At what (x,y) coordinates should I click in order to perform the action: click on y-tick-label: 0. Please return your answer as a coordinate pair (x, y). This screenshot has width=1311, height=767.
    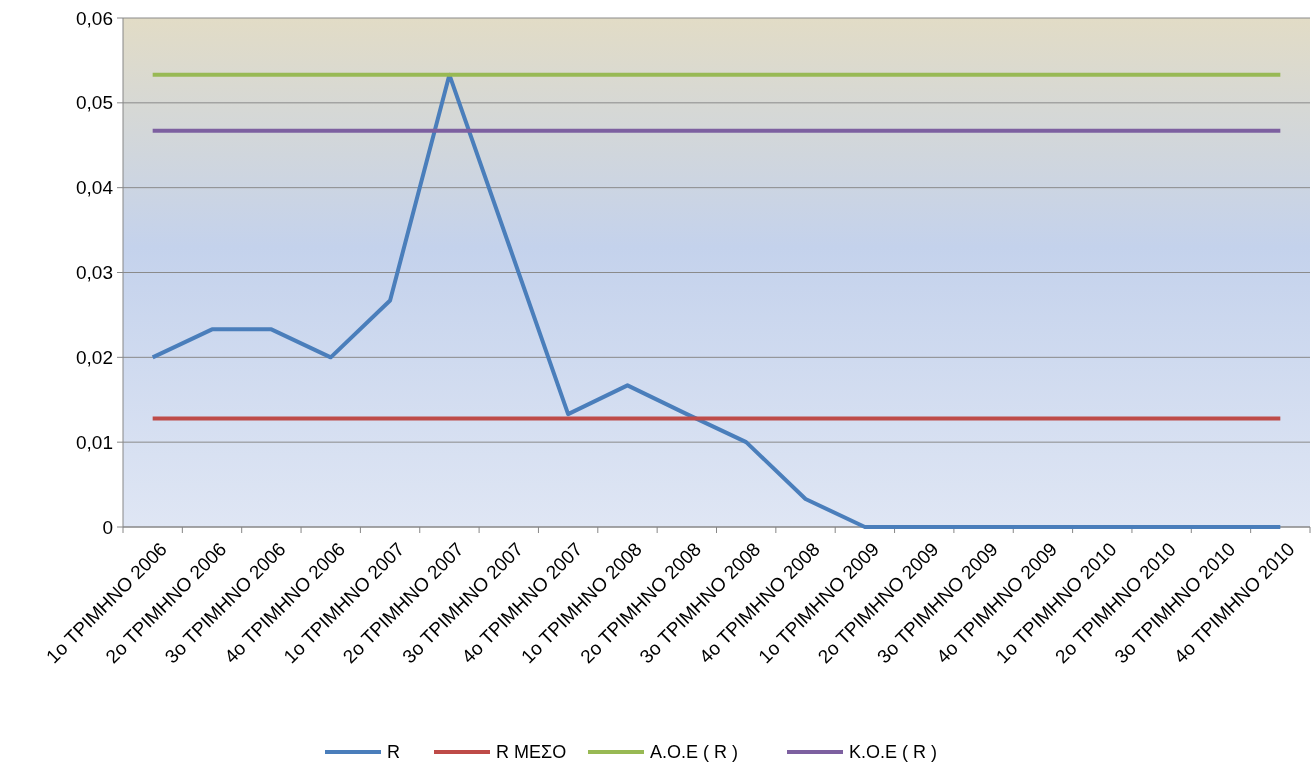
    Looking at the image, I should click on (107, 527).